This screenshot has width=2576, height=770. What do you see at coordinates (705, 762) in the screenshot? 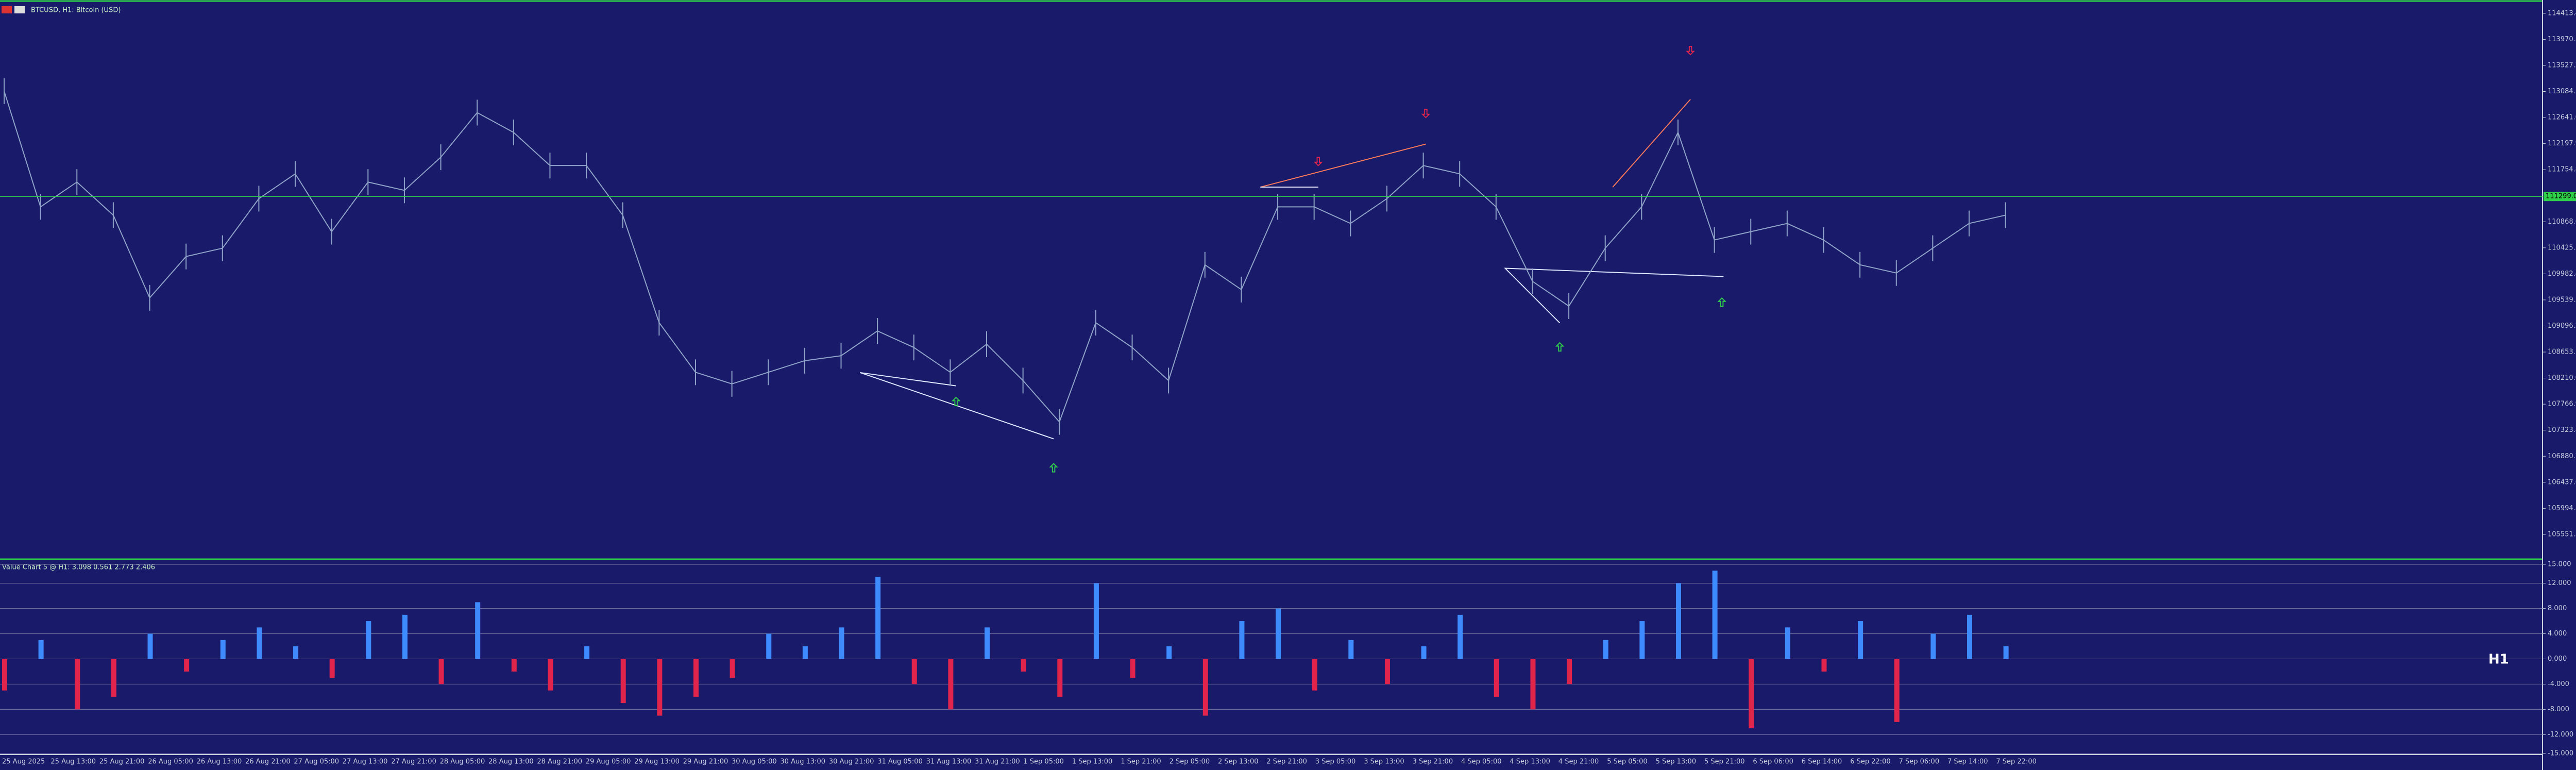
I see `x-tick-label: 29 Aug 21:00` at bounding box center [705, 762].